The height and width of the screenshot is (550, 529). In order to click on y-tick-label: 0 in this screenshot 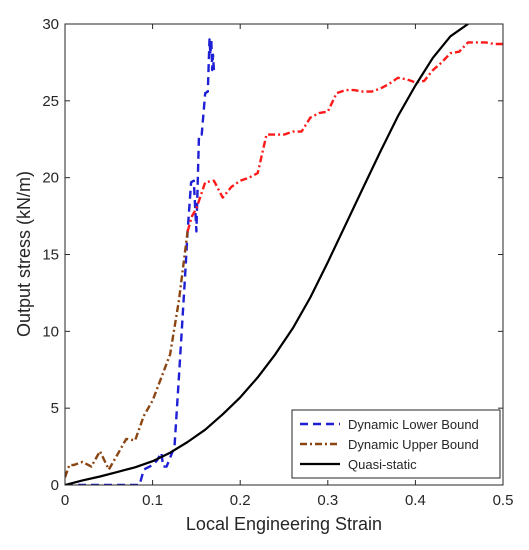, I will do `click(55, 485)`.